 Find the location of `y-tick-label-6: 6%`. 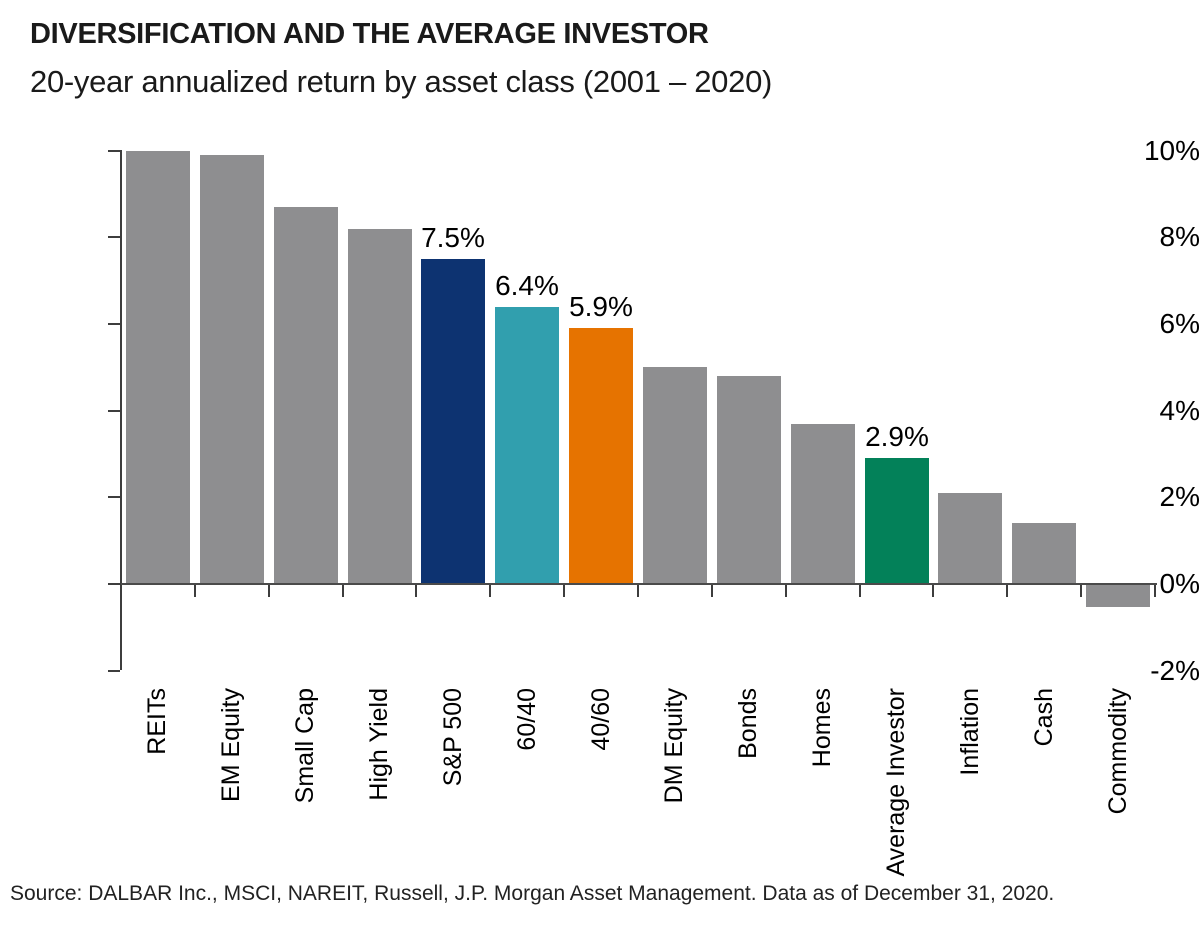

y-tick-label-6: 6% is located at coordinates (1179, 323).